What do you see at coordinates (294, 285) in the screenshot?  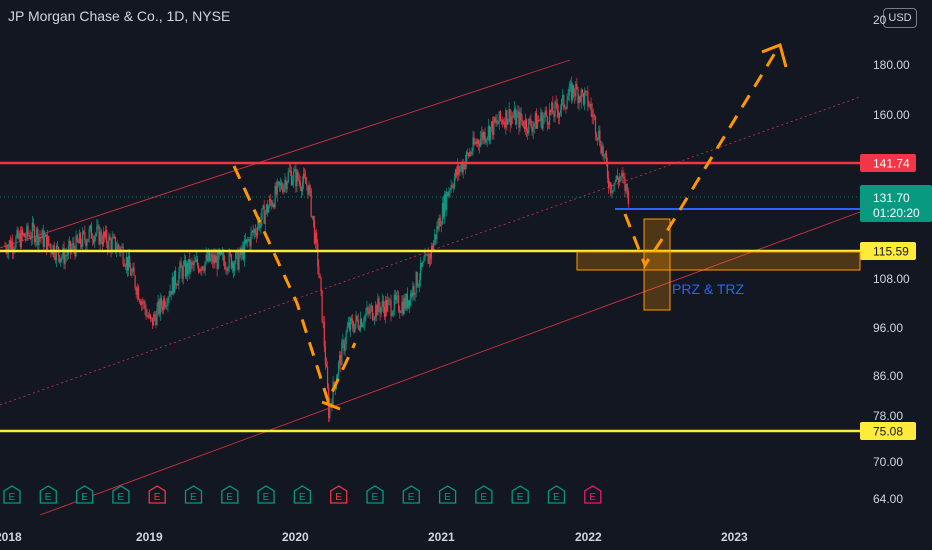 I see `projection-path-past` at bounding box center [294, 285].